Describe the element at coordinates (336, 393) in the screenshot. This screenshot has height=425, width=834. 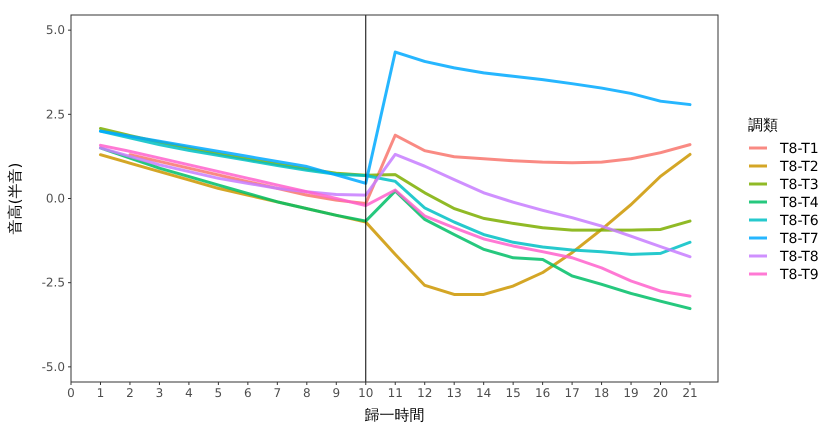
I see `x-tick-label: 9` at that location.